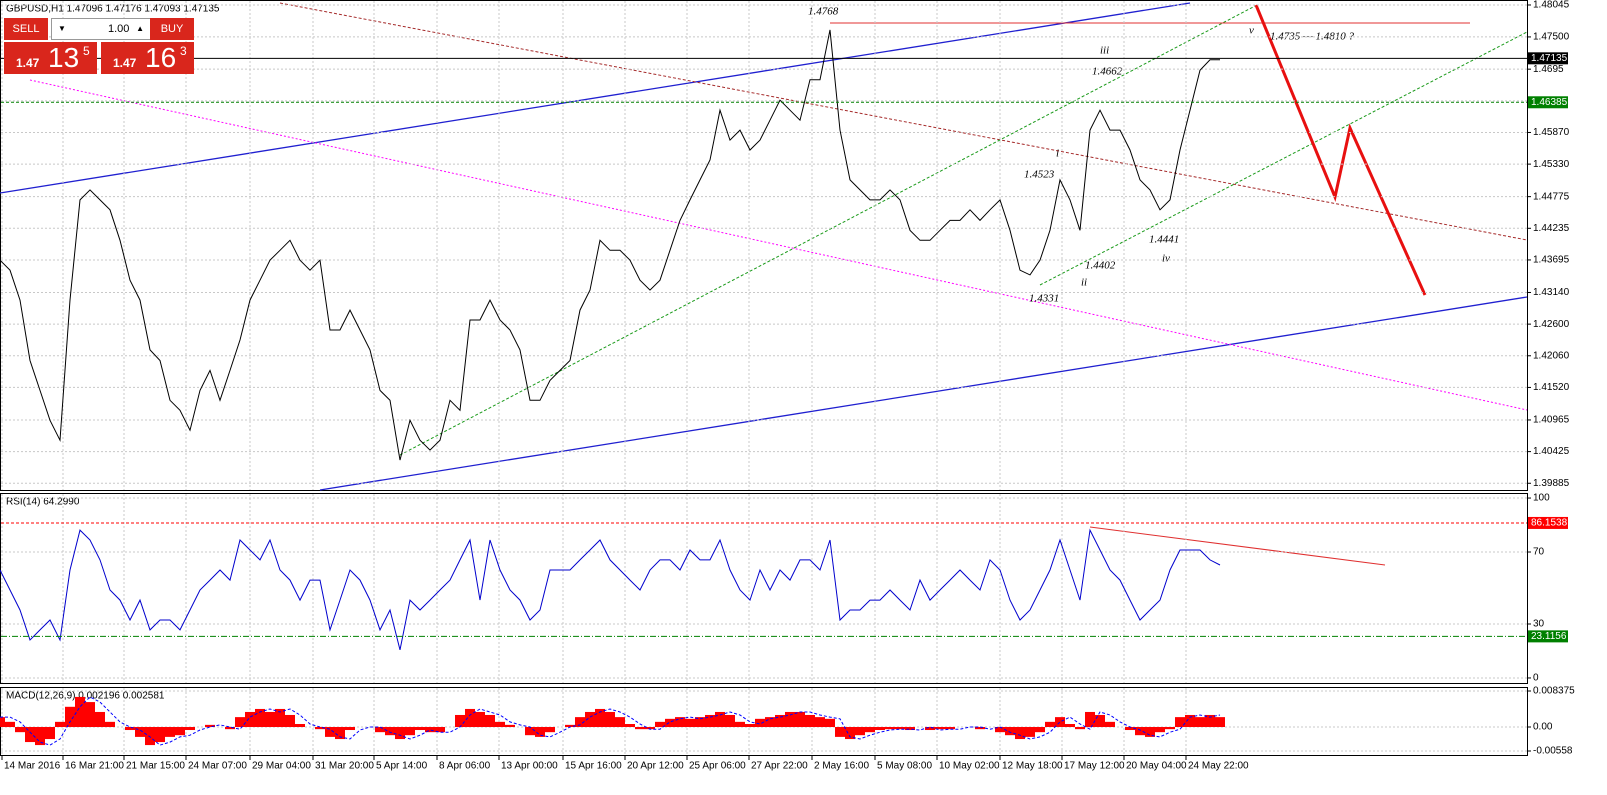 The height and width of the screenshot is (795, 1607). Describe the element at coordinates (147, 58) in the screenshot. I see `ask-price: 1.47 16 3` at that location.